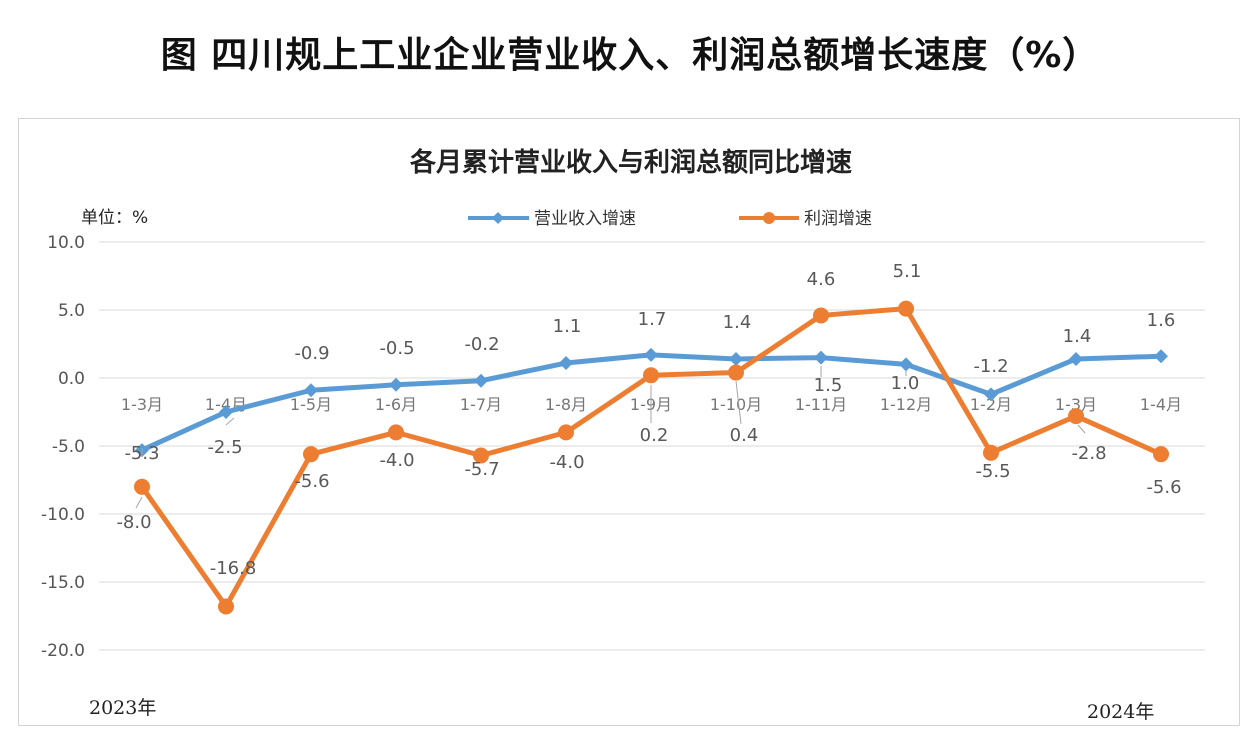  I want to click on revenue-data-label: 1.6, so click(1161, 320).